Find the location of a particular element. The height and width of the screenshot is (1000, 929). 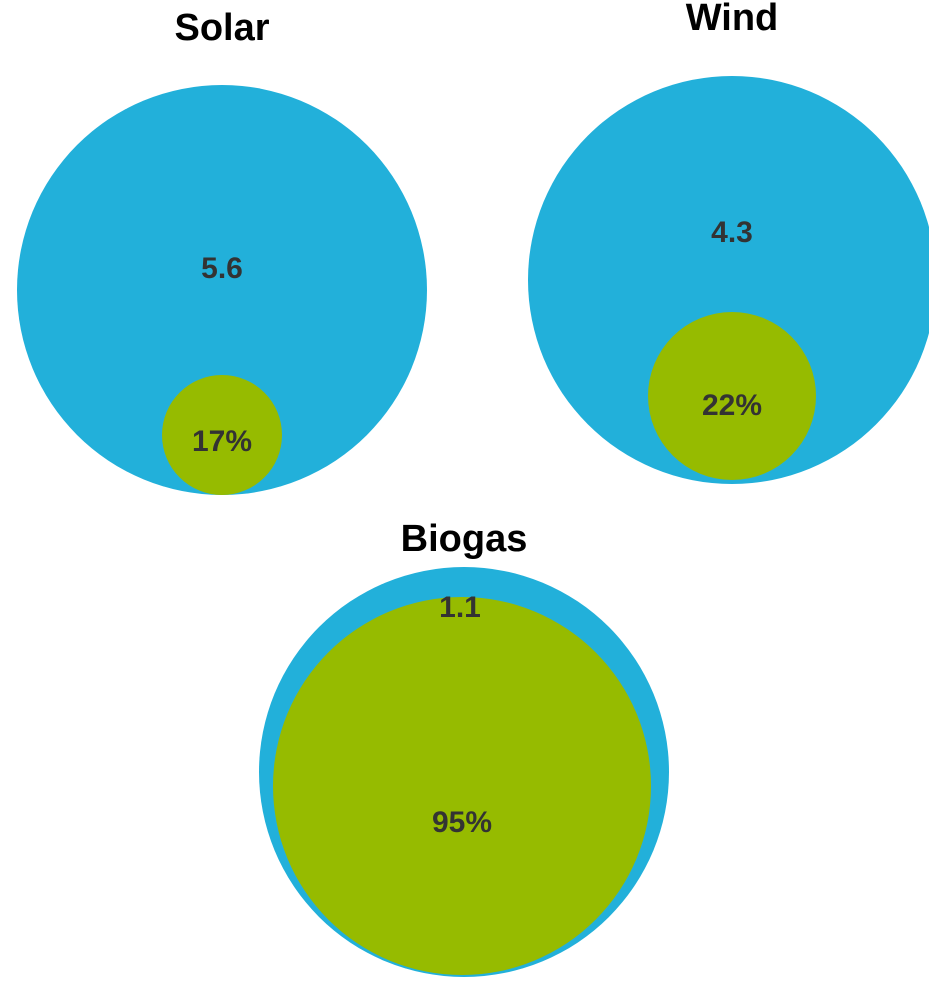

total-label-wind: 4.3 is located at coordinates (732, 232).